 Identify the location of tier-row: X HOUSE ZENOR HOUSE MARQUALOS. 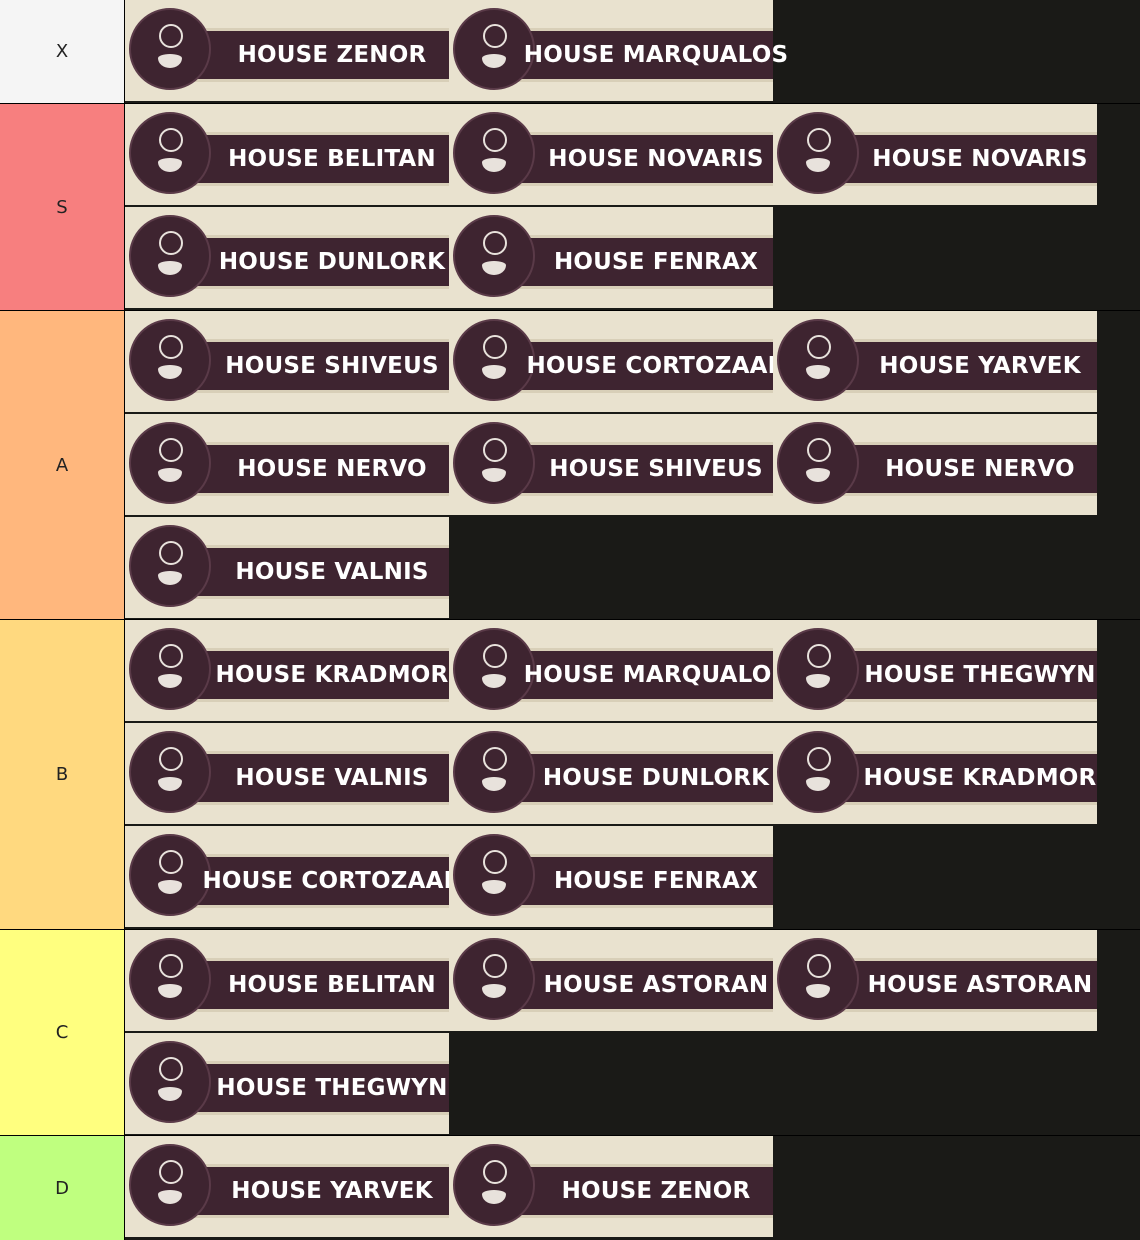
(570, 52).